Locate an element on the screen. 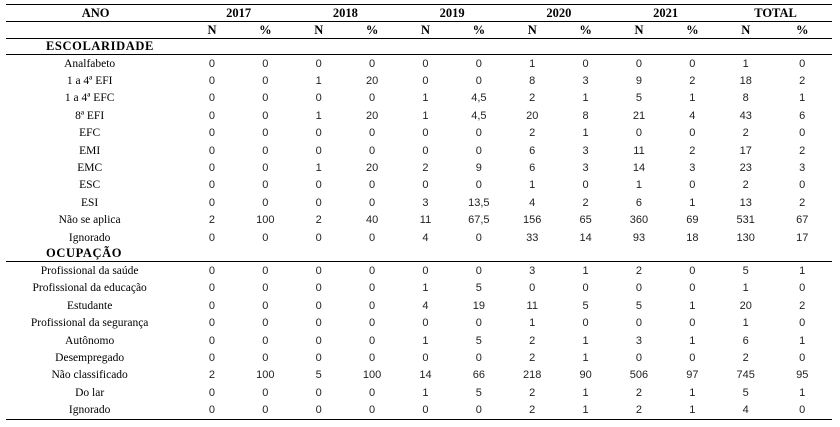 The width and height of the screenshot is (840, 427). subheader-pct: % is located at coordinates (479, 30).